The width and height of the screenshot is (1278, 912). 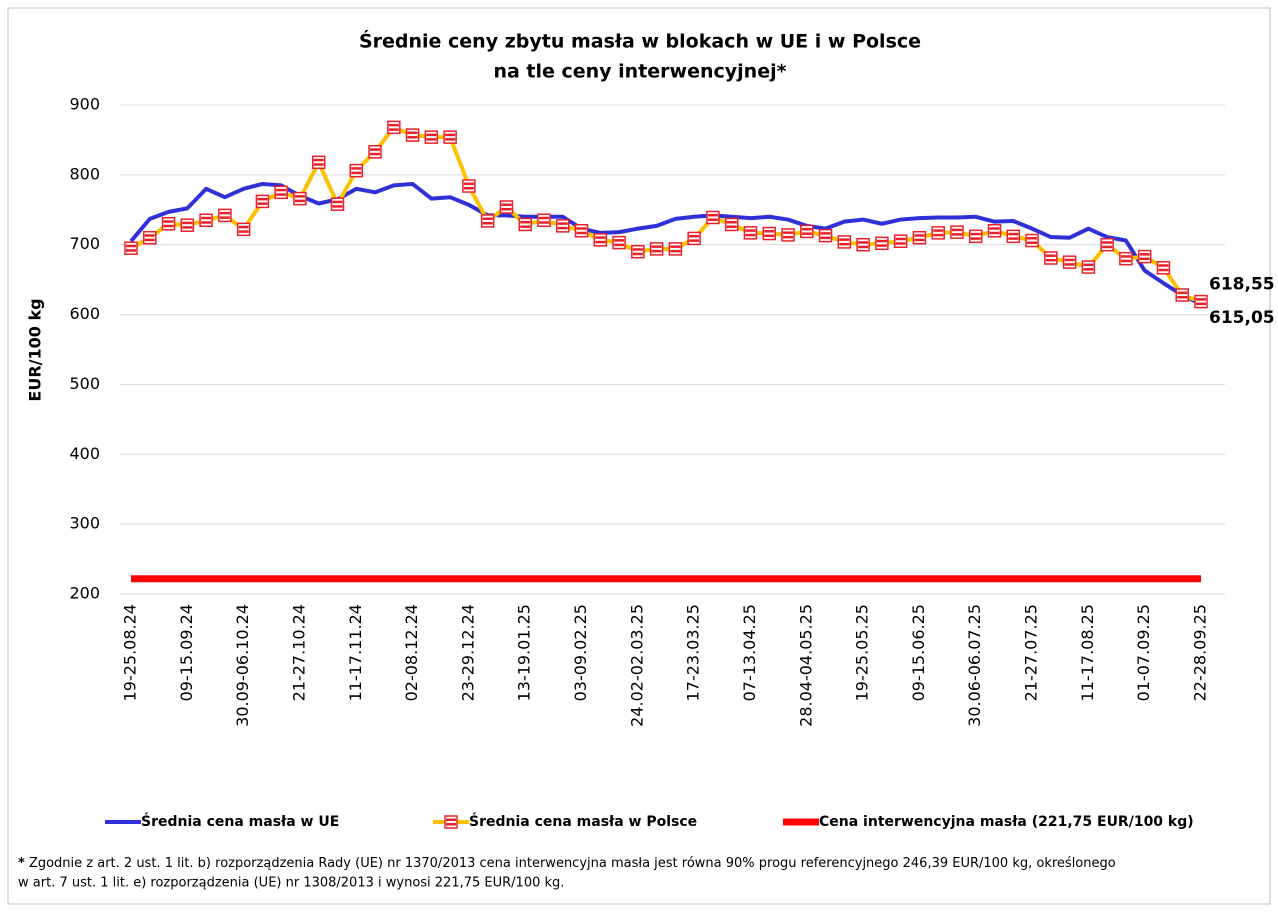 What do you see at coordinates (84, 313) in the screenshot?
I see `y-tick-label: 600` at bounding box center [84, 313].